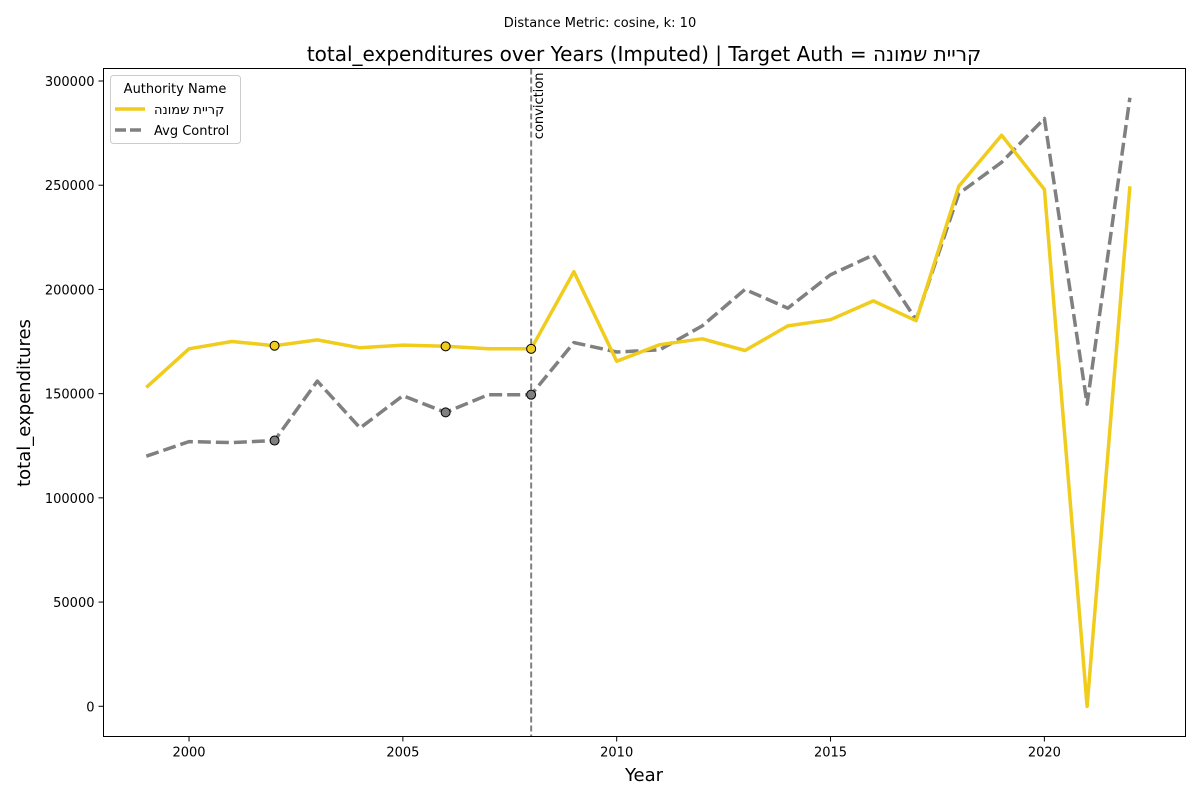  Describe the element at coordinates (445, 412) in the screenshot. I see `imputed-marker-control-2006` at that location.